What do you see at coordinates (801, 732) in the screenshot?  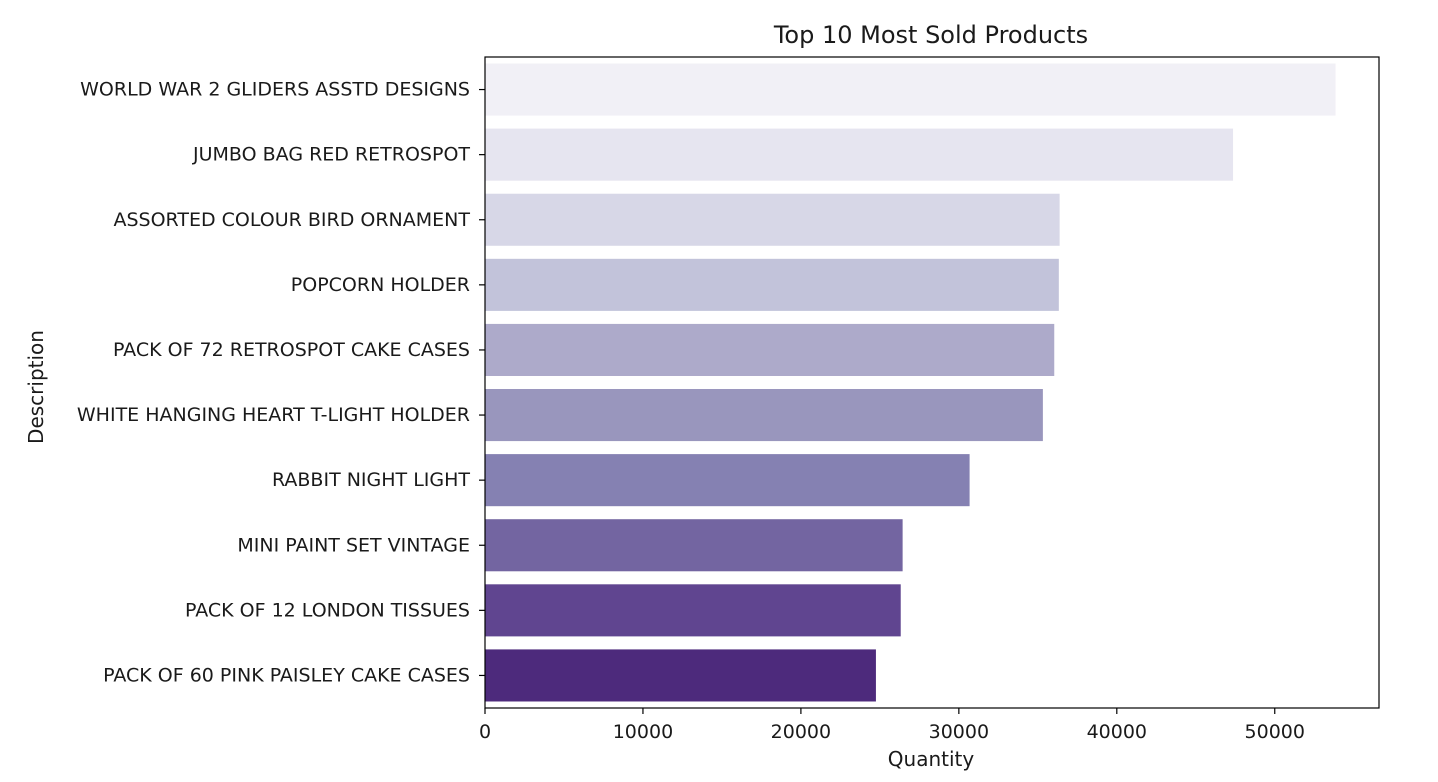 I see `x-tick-label: 20000` at bounding box center [801, 732].